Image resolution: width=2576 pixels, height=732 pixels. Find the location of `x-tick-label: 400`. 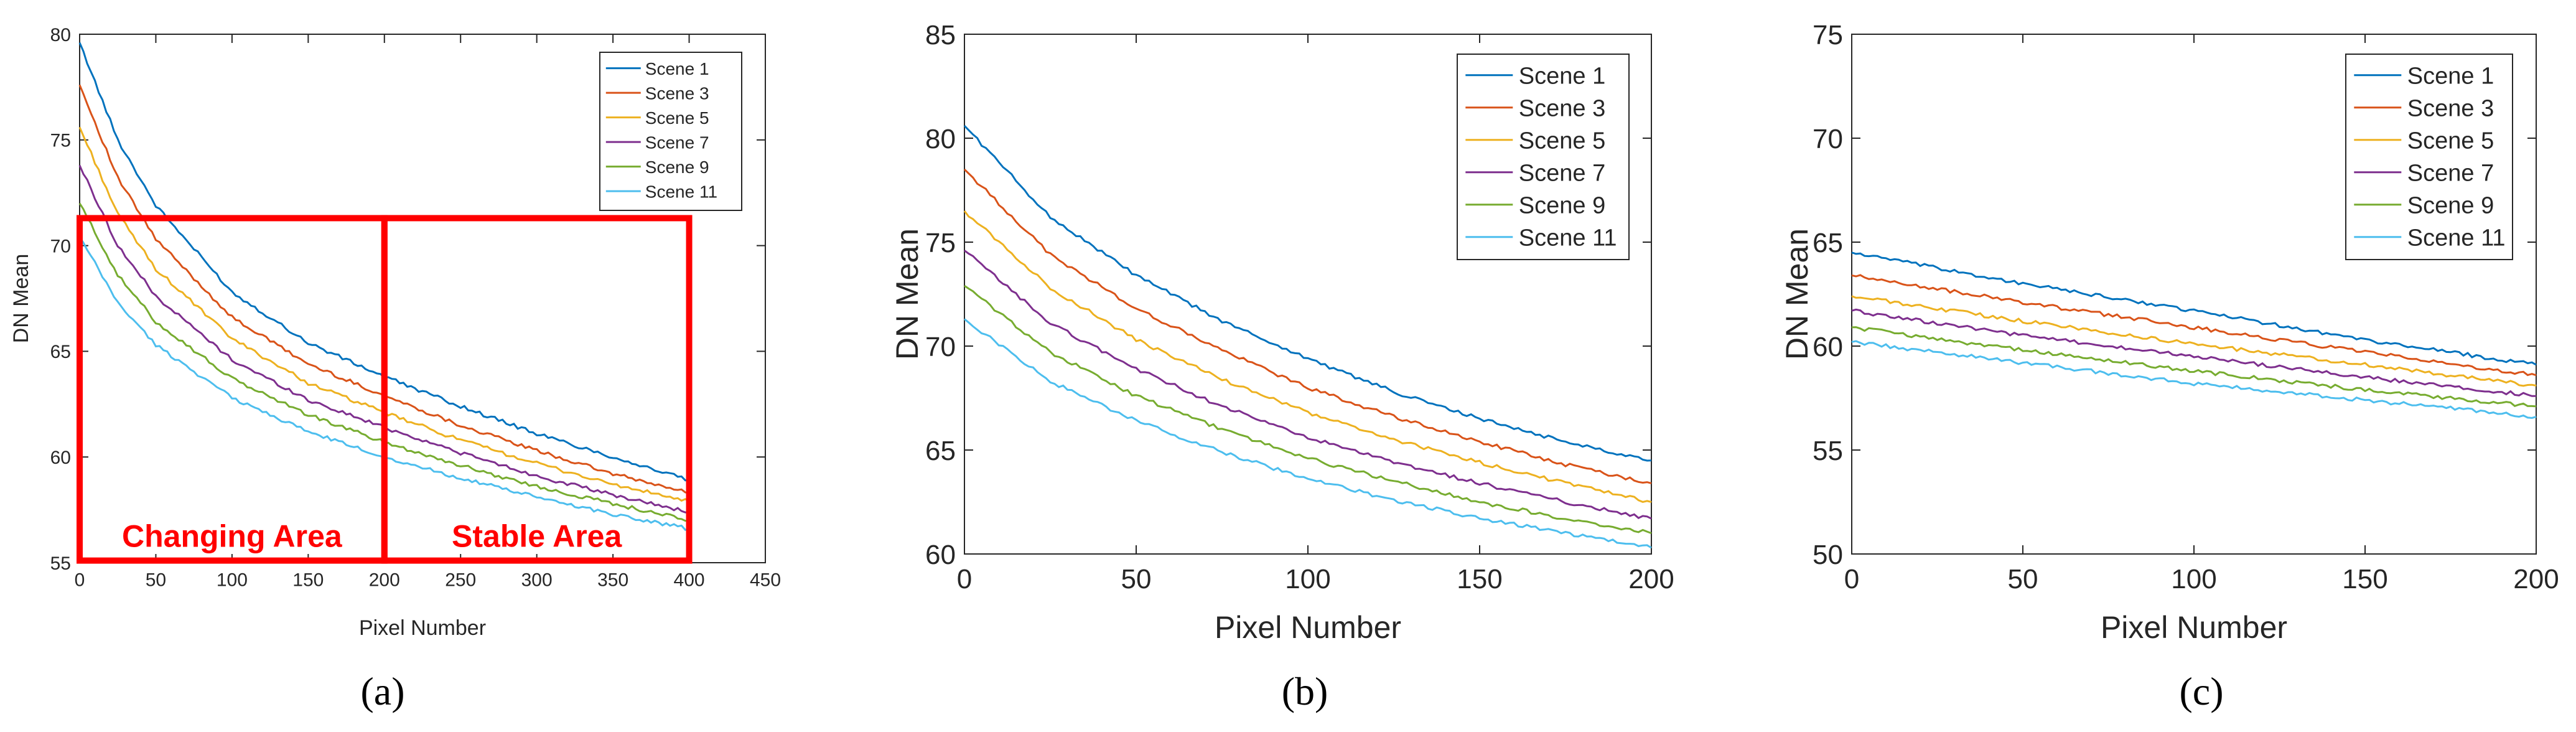

x-tick-label: 400 is located at coordinates (689, 580).